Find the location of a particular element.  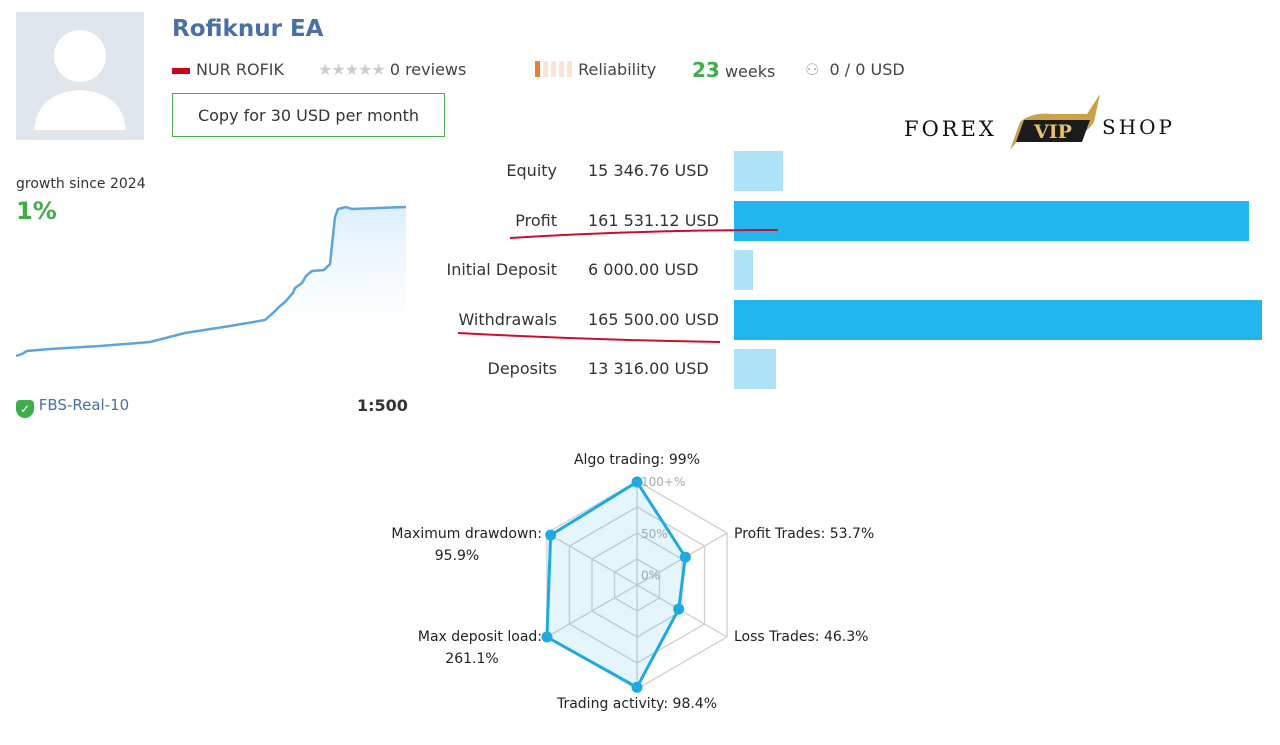

copy-button: Copy for 30 USD per month is located at coordinates (308, 115).